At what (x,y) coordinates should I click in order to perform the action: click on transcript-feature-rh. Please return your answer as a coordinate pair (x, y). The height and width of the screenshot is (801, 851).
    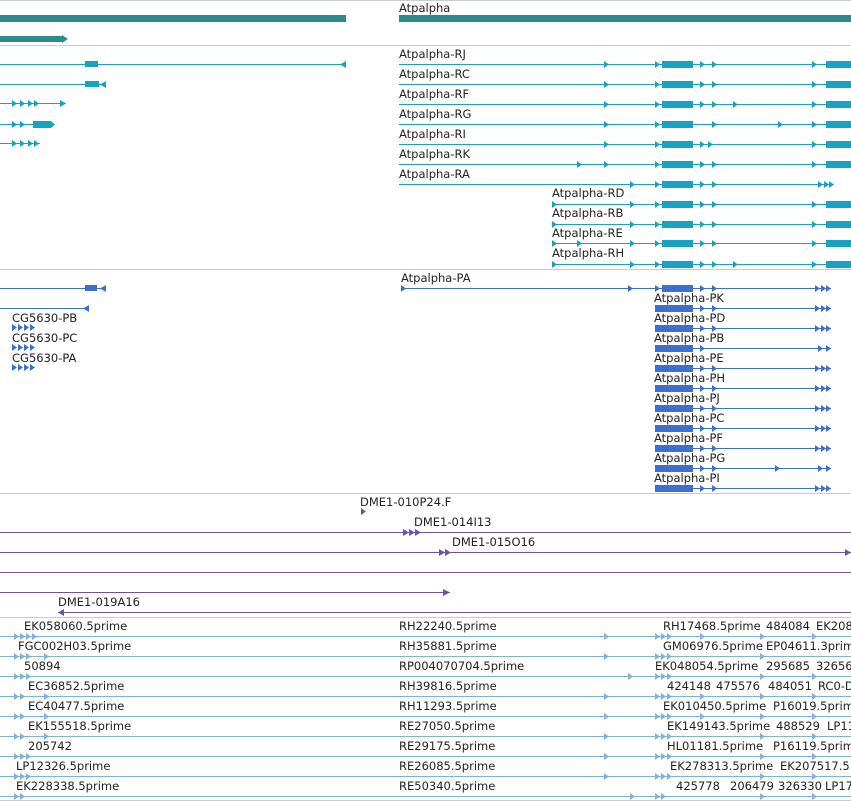
    Looking at the image, I should click on (701, 264).